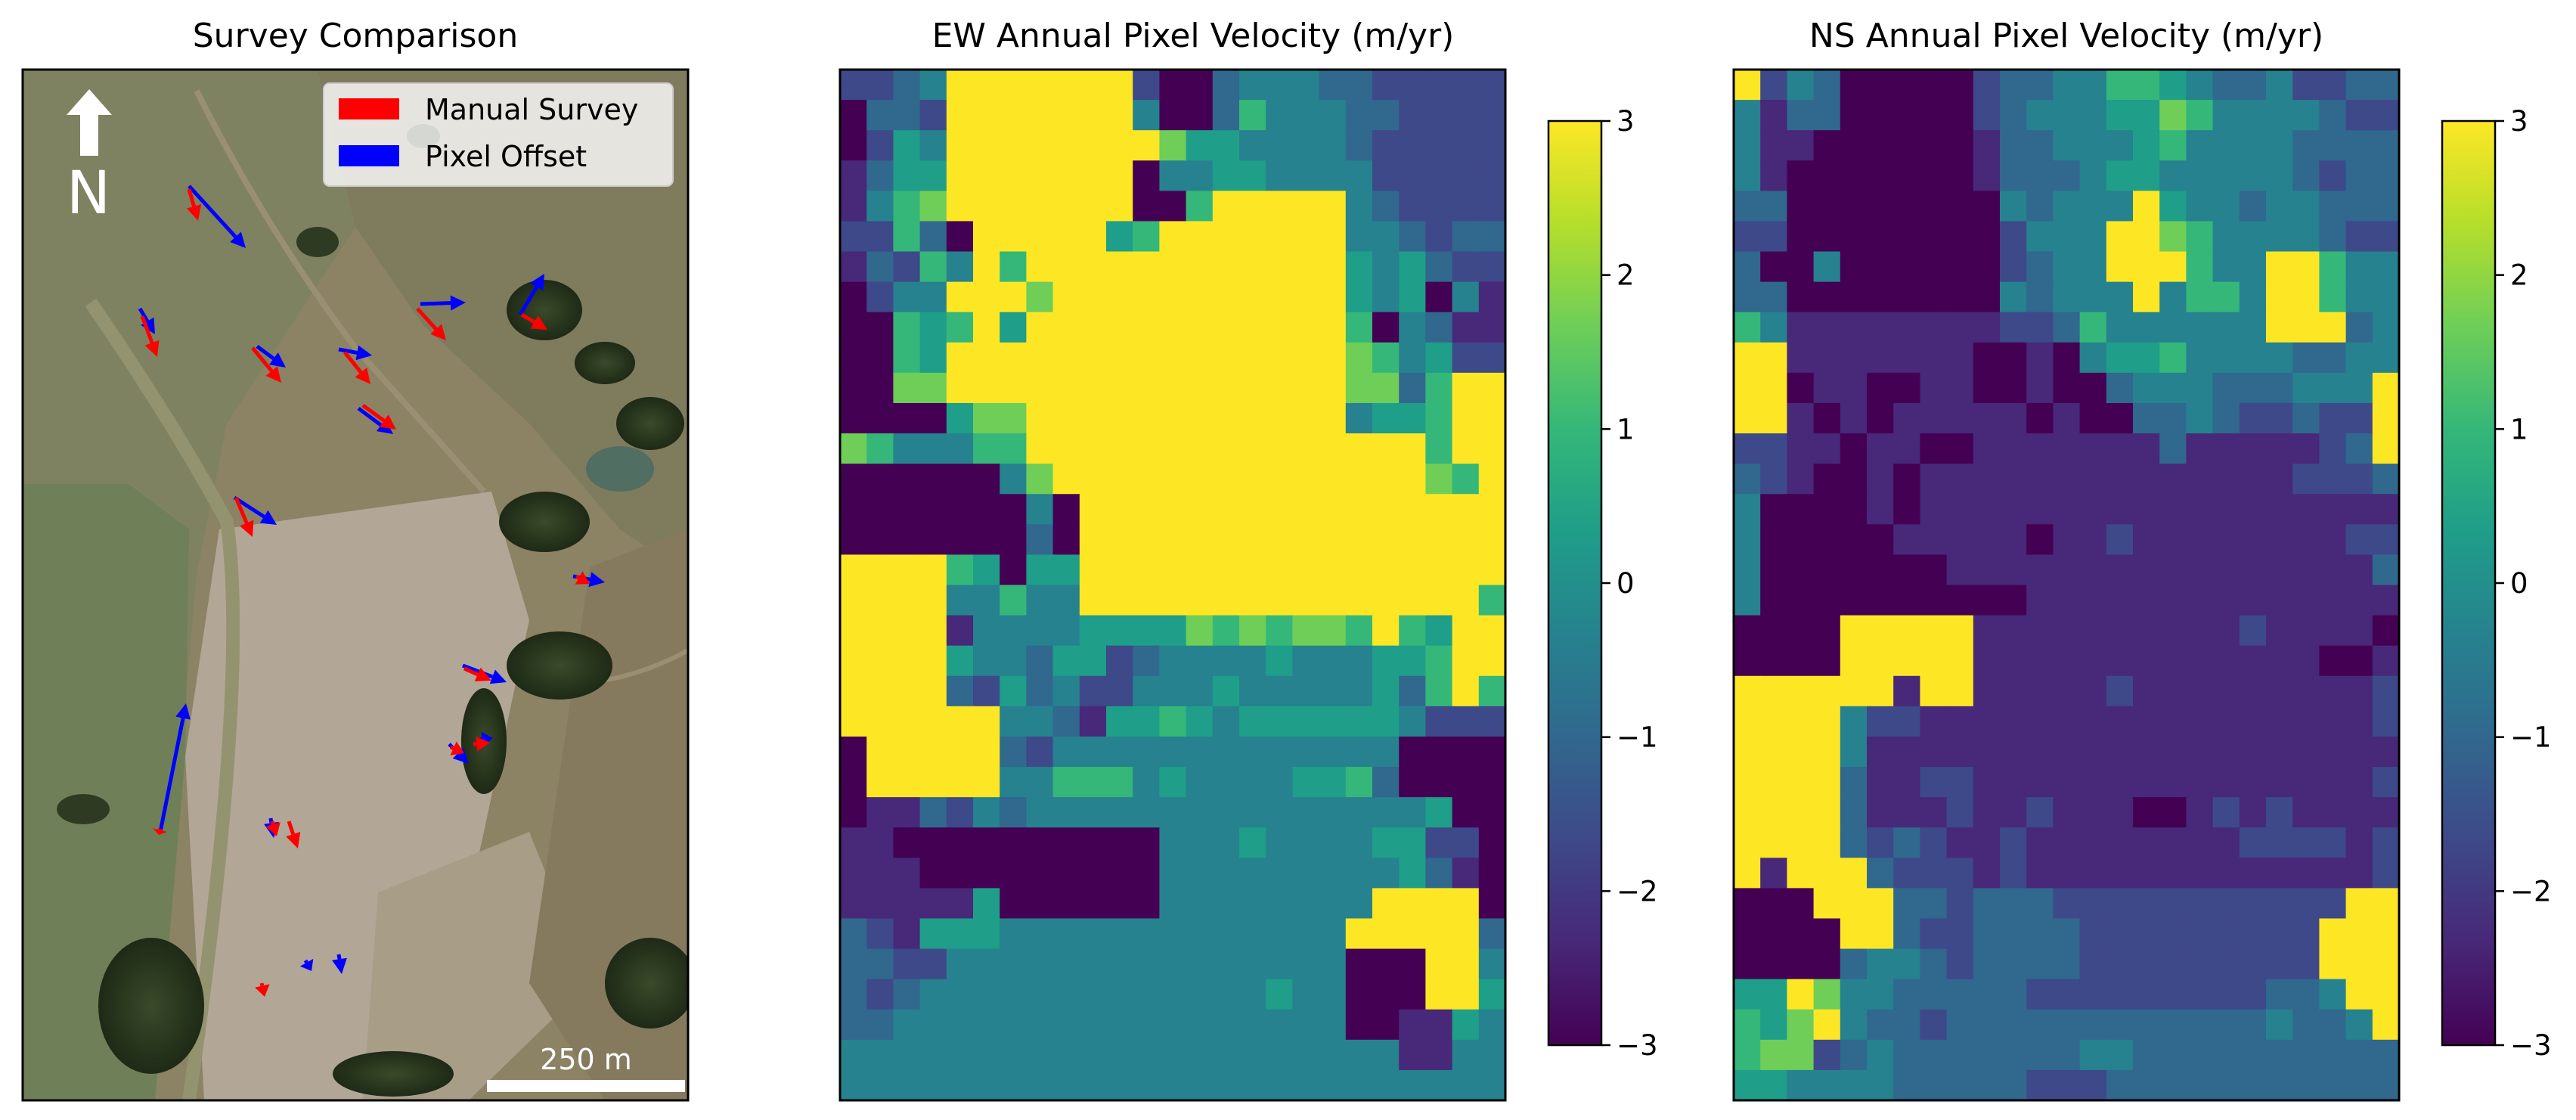 The width and height of the screenshot is (2576, 1120). What do you see at coordinates (533, 321) in the screenshot?
I see `manual-survey-arrow` at bounding box center [533, 321].